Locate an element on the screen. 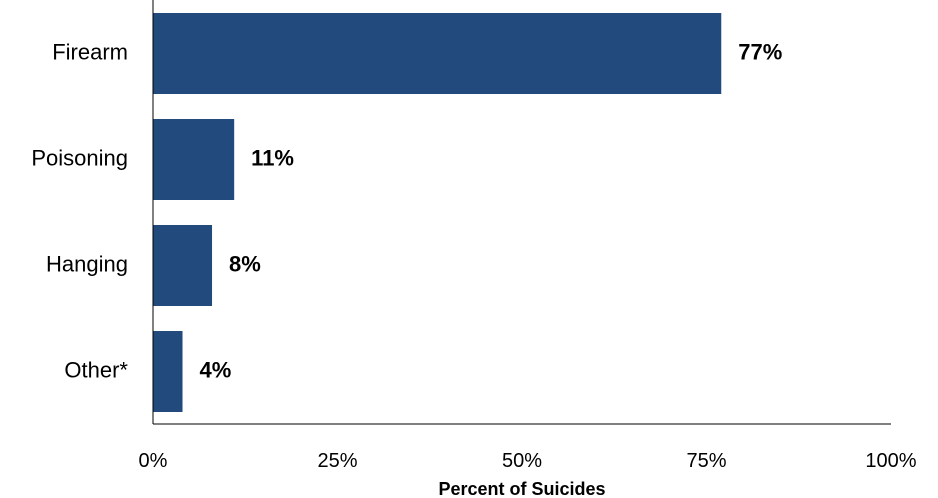 This screenshot has width=938, height=498. x-tick-label: 75% is located at coordinates (706, 461).